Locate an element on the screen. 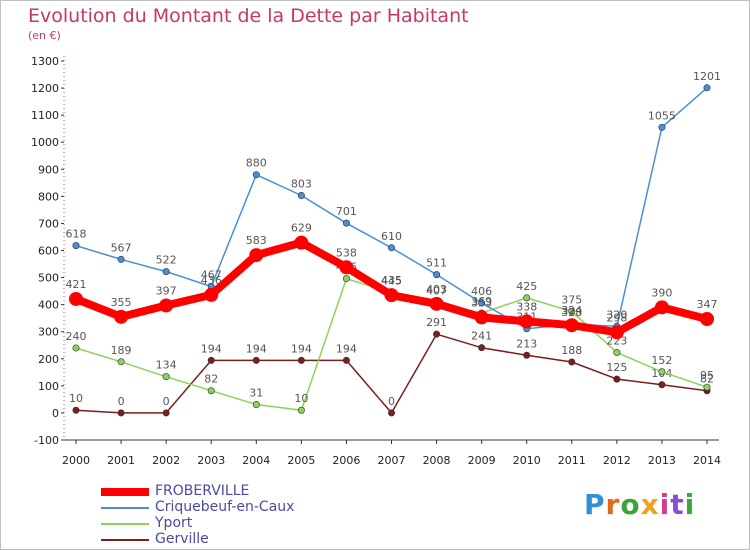 This screenshot has height=550, width=750. y-tick-label: 0 is located at coordinates (55, 413).